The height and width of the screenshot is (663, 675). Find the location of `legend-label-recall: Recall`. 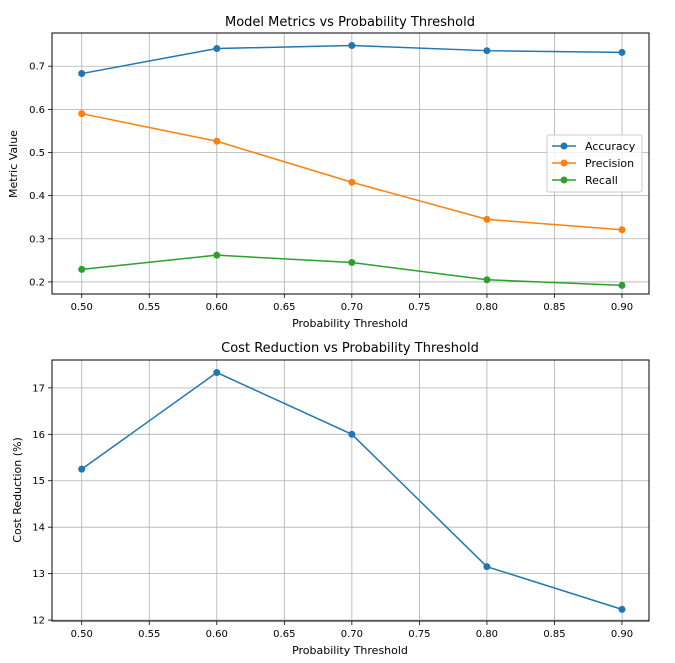

legend-label-recall: Recall is located at coordinates (601, 180).